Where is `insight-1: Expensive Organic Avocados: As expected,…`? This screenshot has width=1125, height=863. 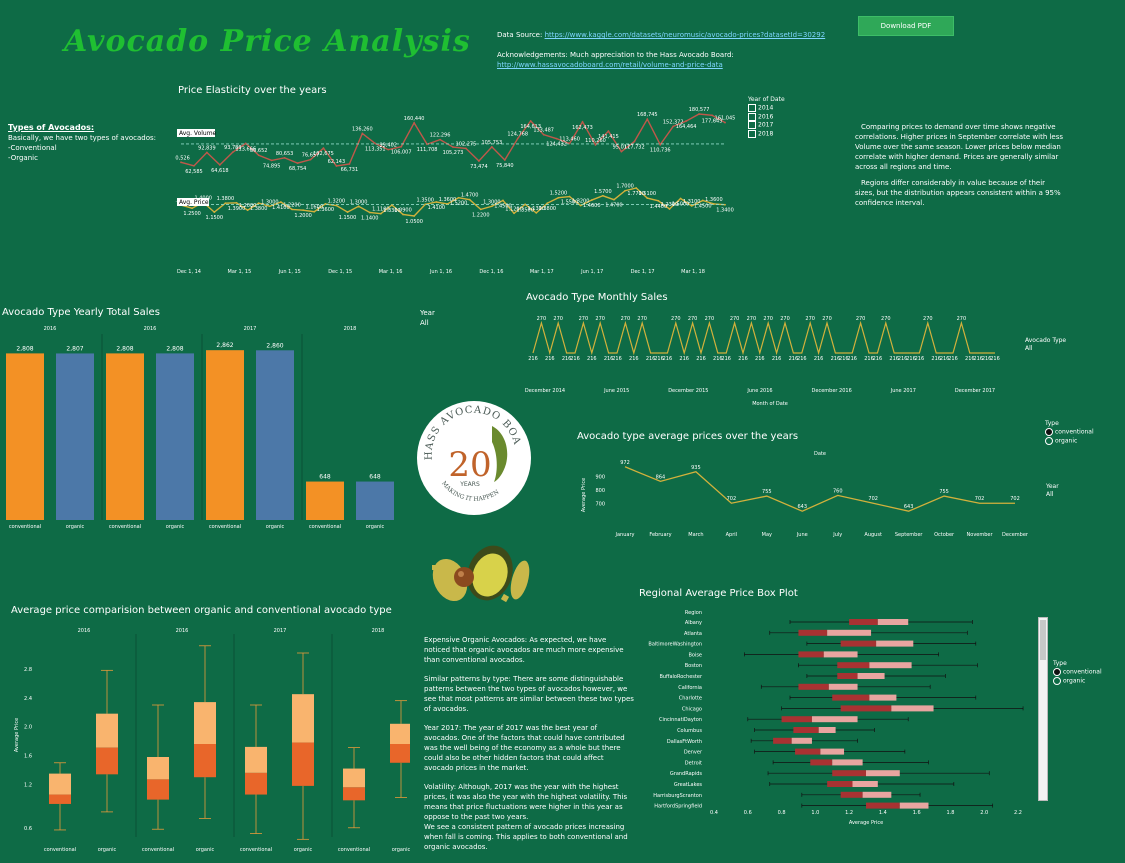
insight-1: Expensive Organic Avocados: As expected,… is located at coordinates (524, 650).